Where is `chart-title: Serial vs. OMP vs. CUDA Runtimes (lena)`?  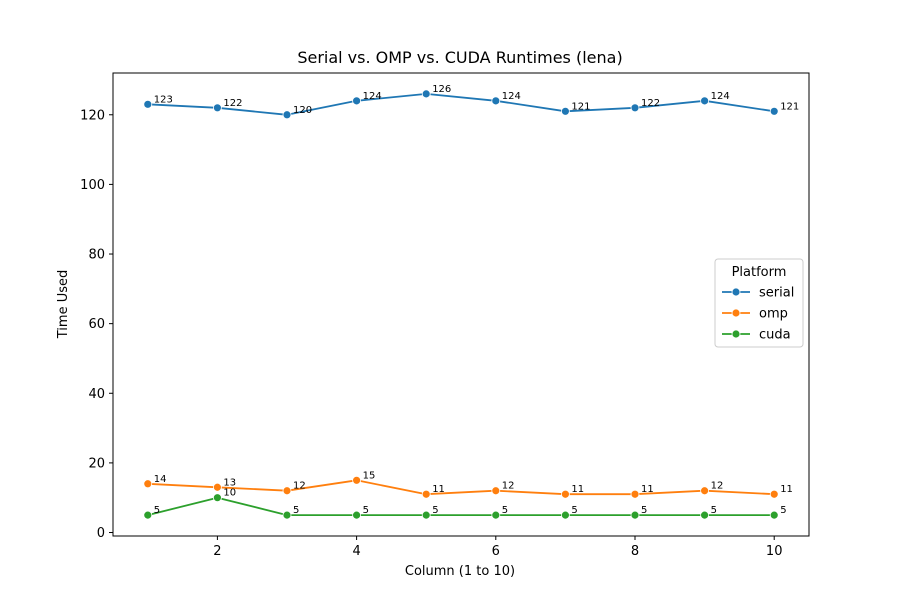 chart-title: Serial vs. OMP vs. CUDA Runtimes (lena) is located at coordinates (459, 57).